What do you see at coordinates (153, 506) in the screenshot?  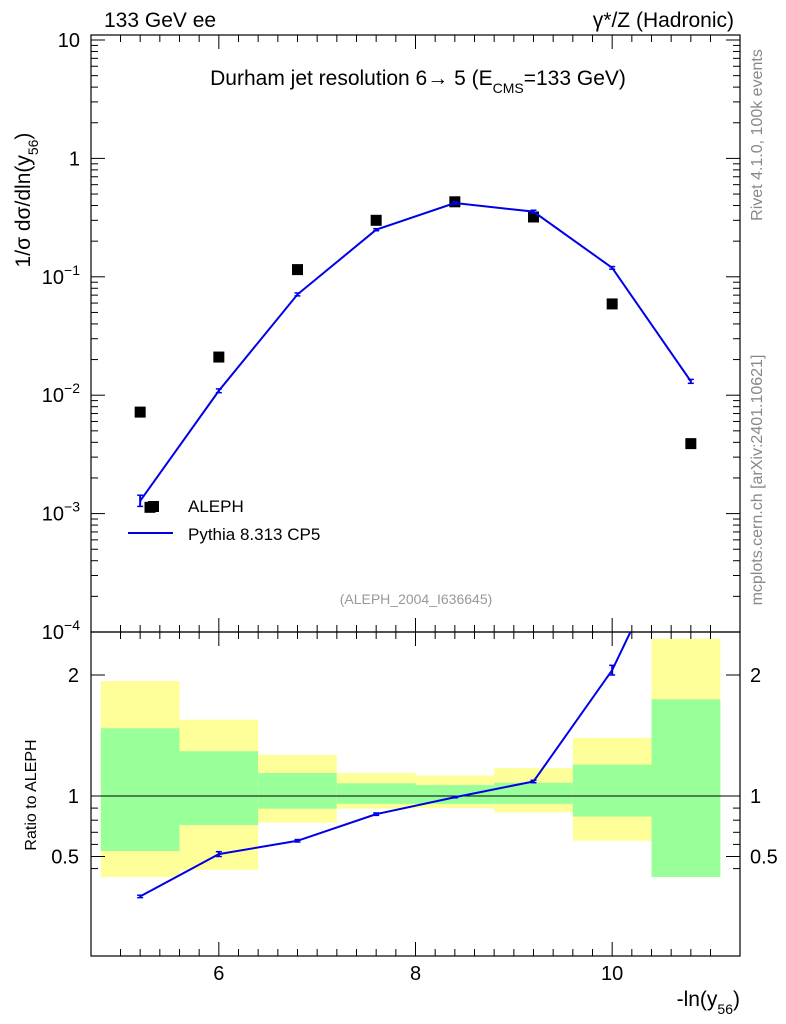 I see `legend-marker-aleph` at bounding box center [153, 506].